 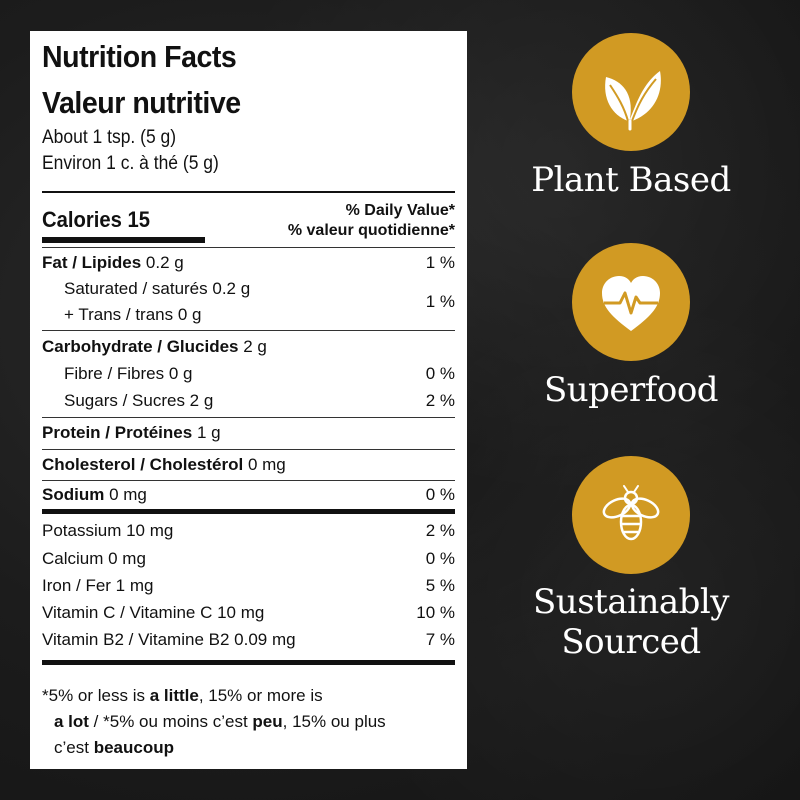 I want to click on title-fr: Valeur nutritive, so click(x=141, y=102).